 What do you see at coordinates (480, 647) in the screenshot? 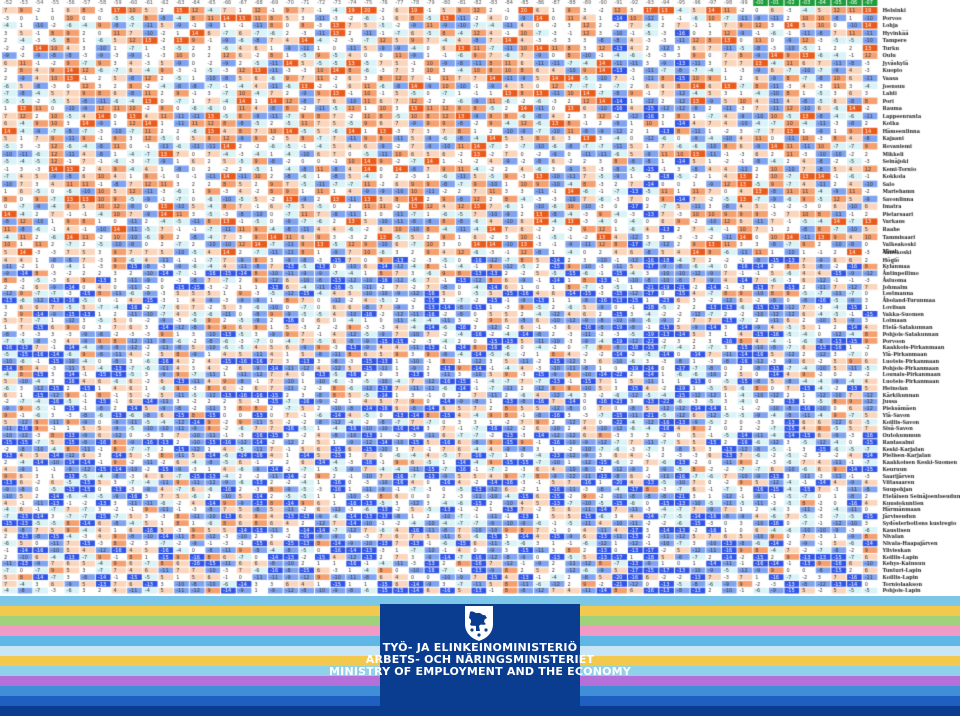
I see `ministry-name-fi: TYÖ- JA ELINKEINOMINISTERIÖ` at bounding box center [480, 647].